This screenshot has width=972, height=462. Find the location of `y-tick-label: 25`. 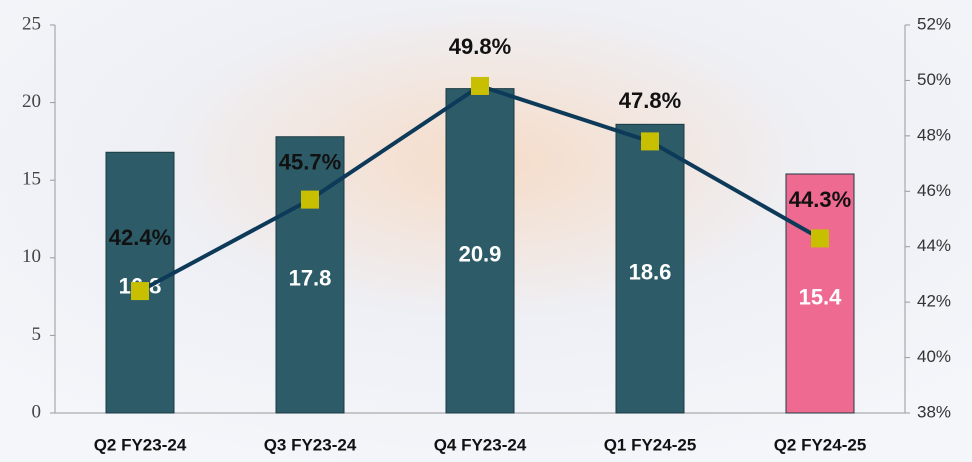

y-tick-label: 25 is located at coordinates (31, 23).